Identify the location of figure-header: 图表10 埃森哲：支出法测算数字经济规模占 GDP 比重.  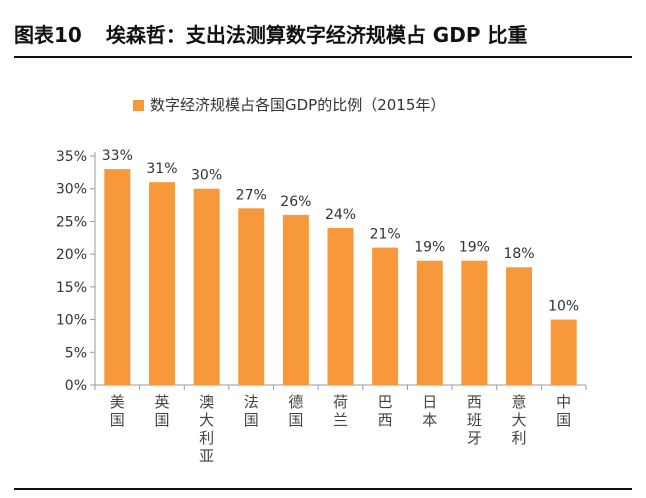
(323, 35).